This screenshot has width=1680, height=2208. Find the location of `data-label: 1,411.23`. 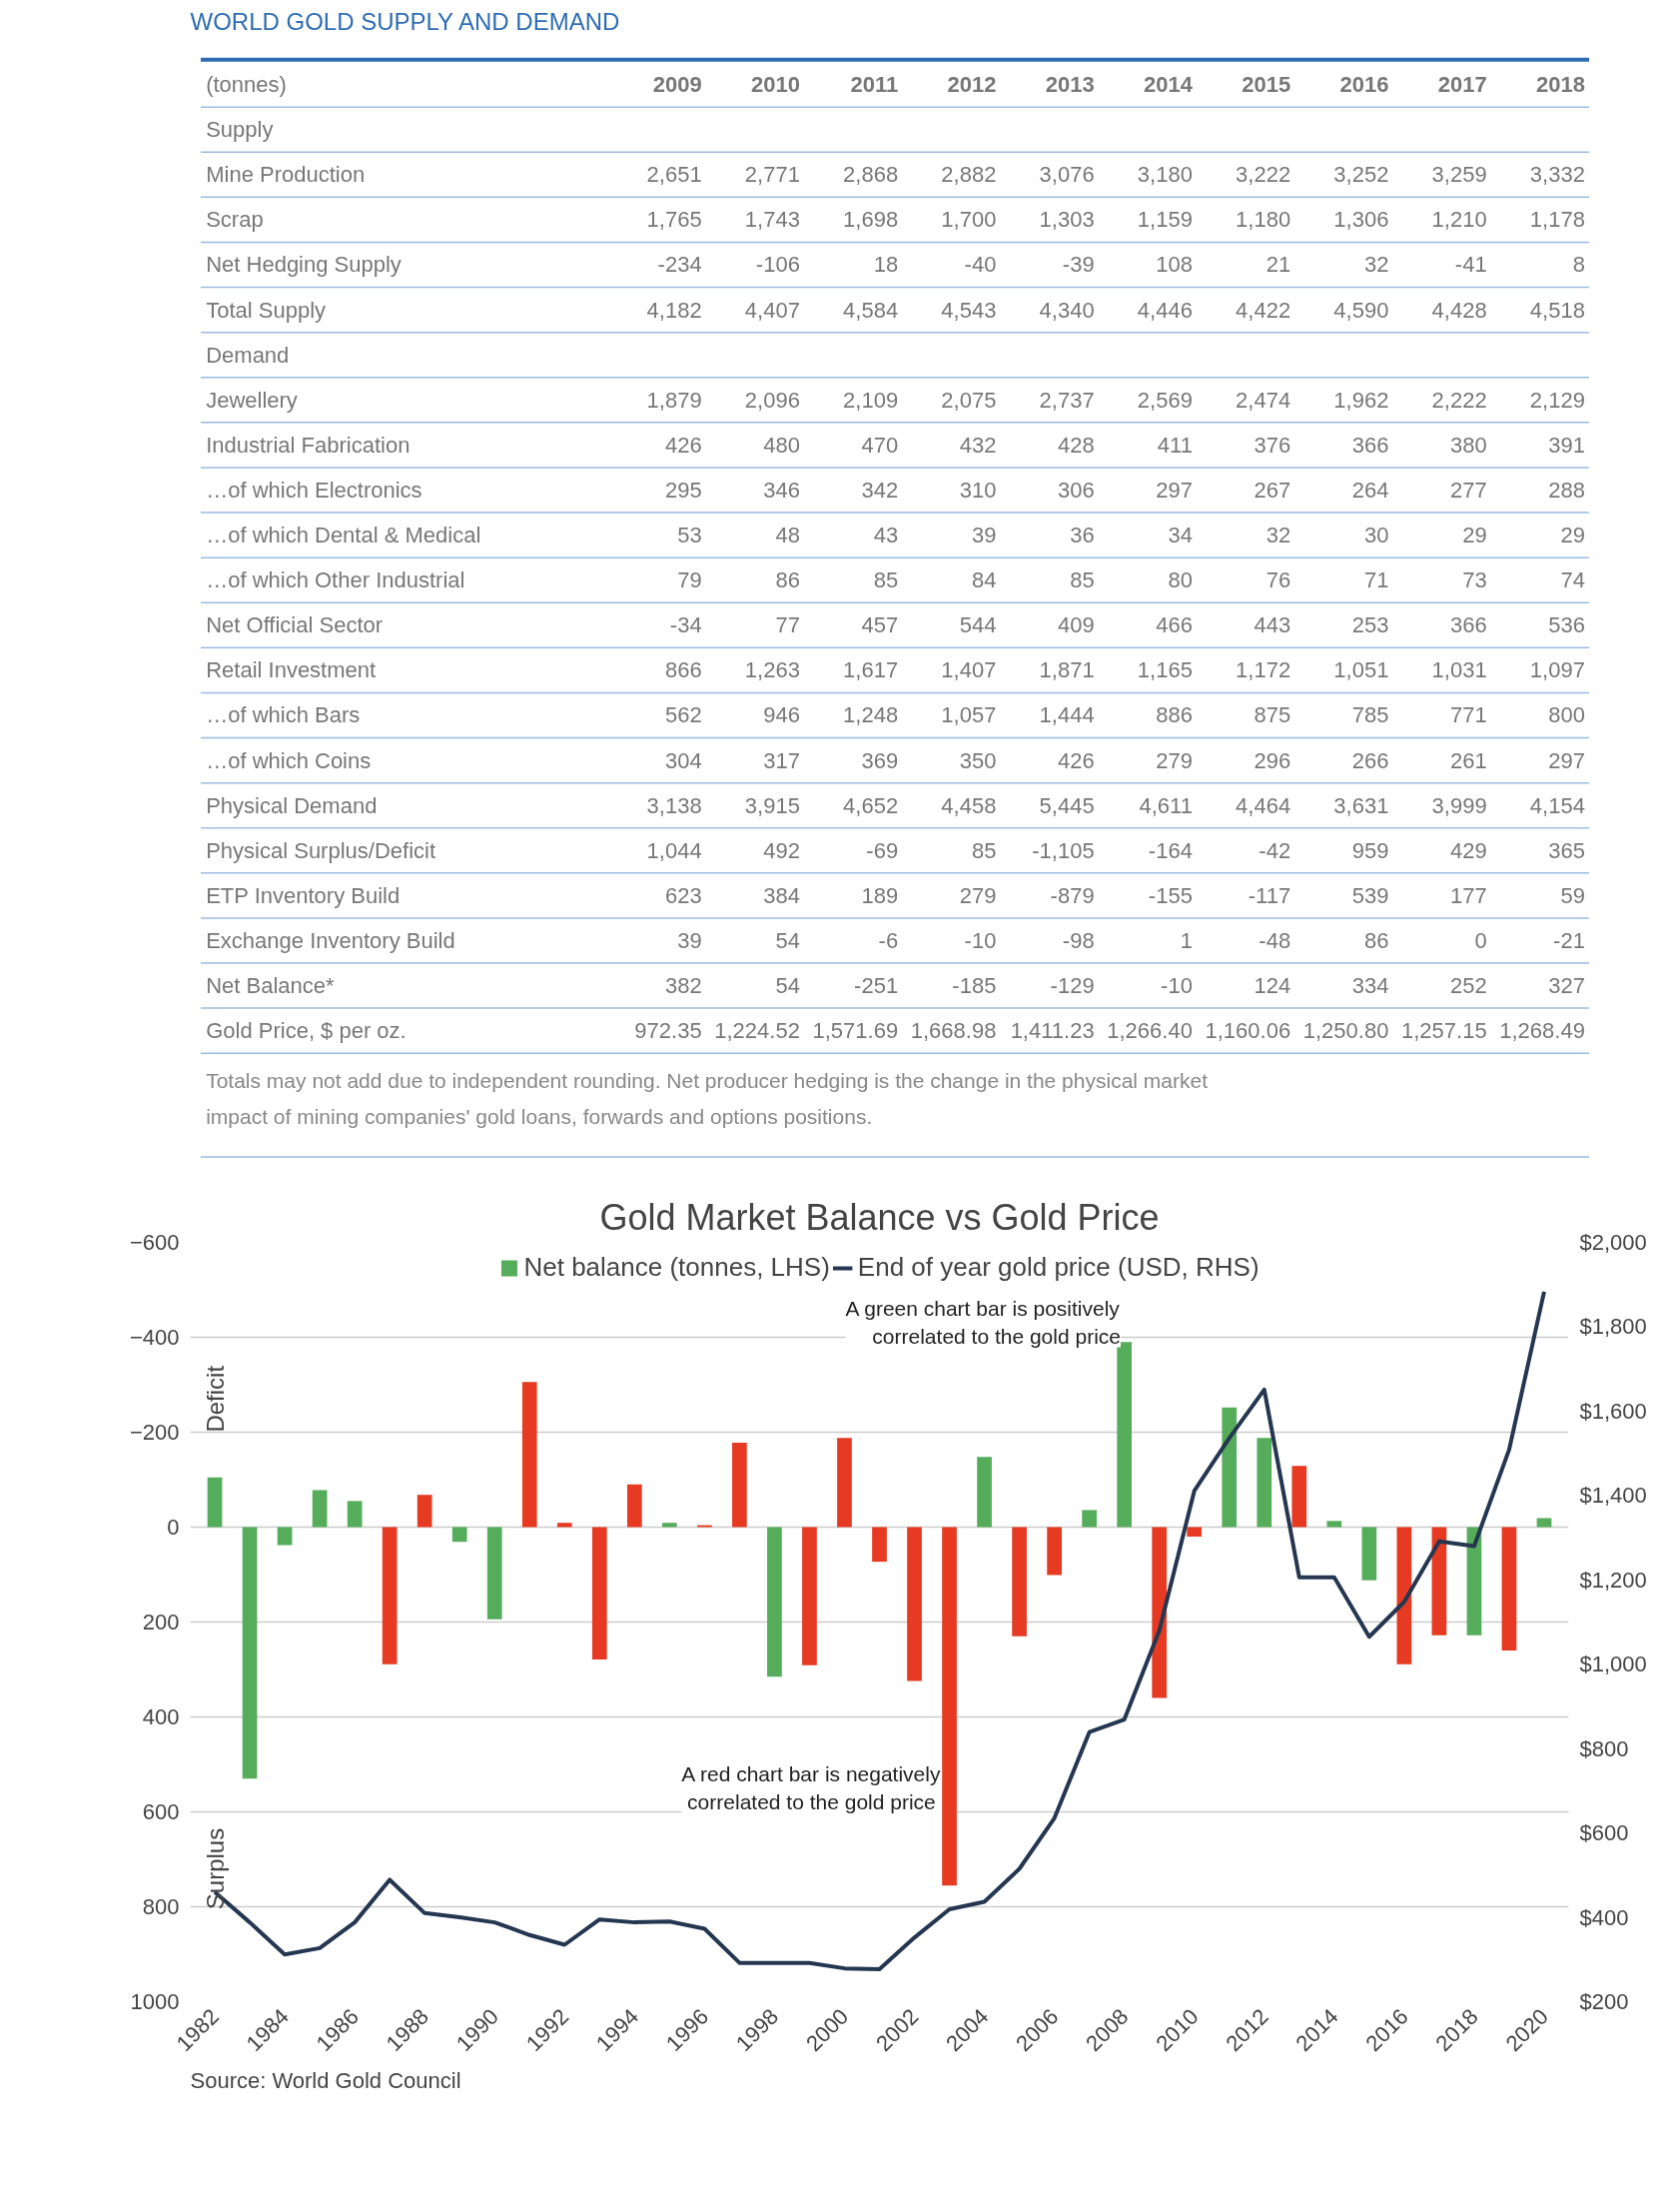

data-label: 1,411.23 is located at coordinates (1052, 1031).